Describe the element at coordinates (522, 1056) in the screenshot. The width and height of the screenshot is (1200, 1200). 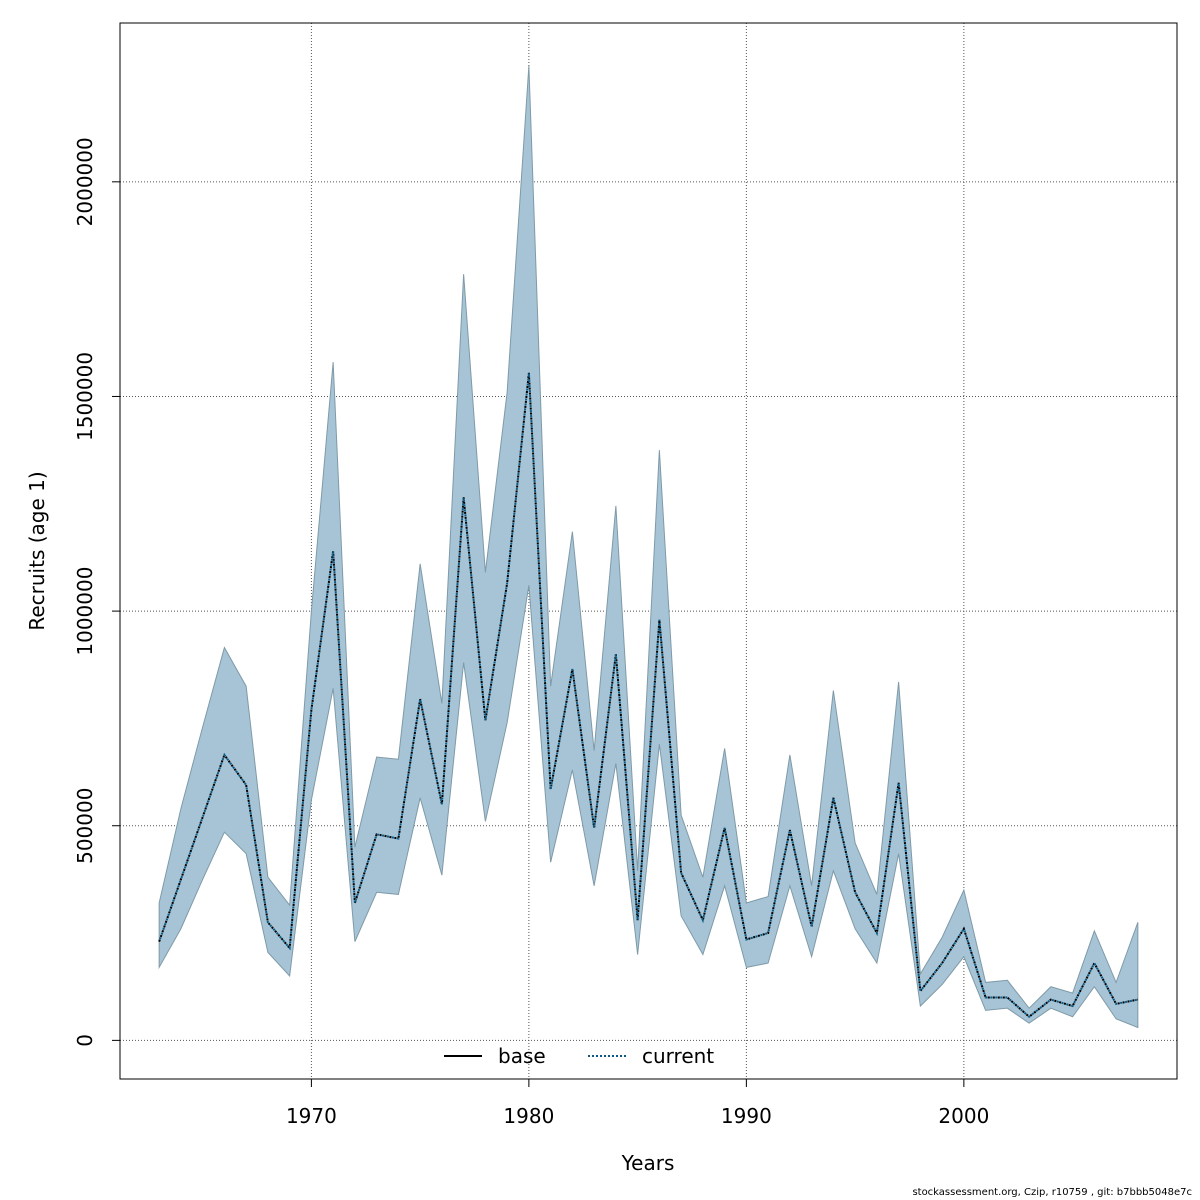
I see `legend-label-base: base` at that location.